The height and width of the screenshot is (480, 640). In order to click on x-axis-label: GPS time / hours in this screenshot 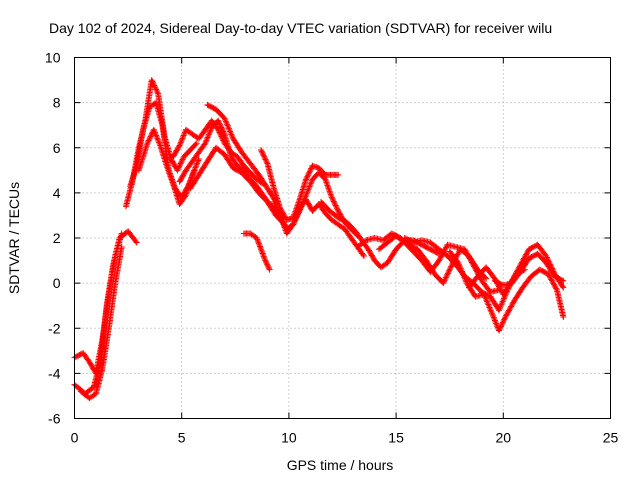, I will do `click(340, 465)`.